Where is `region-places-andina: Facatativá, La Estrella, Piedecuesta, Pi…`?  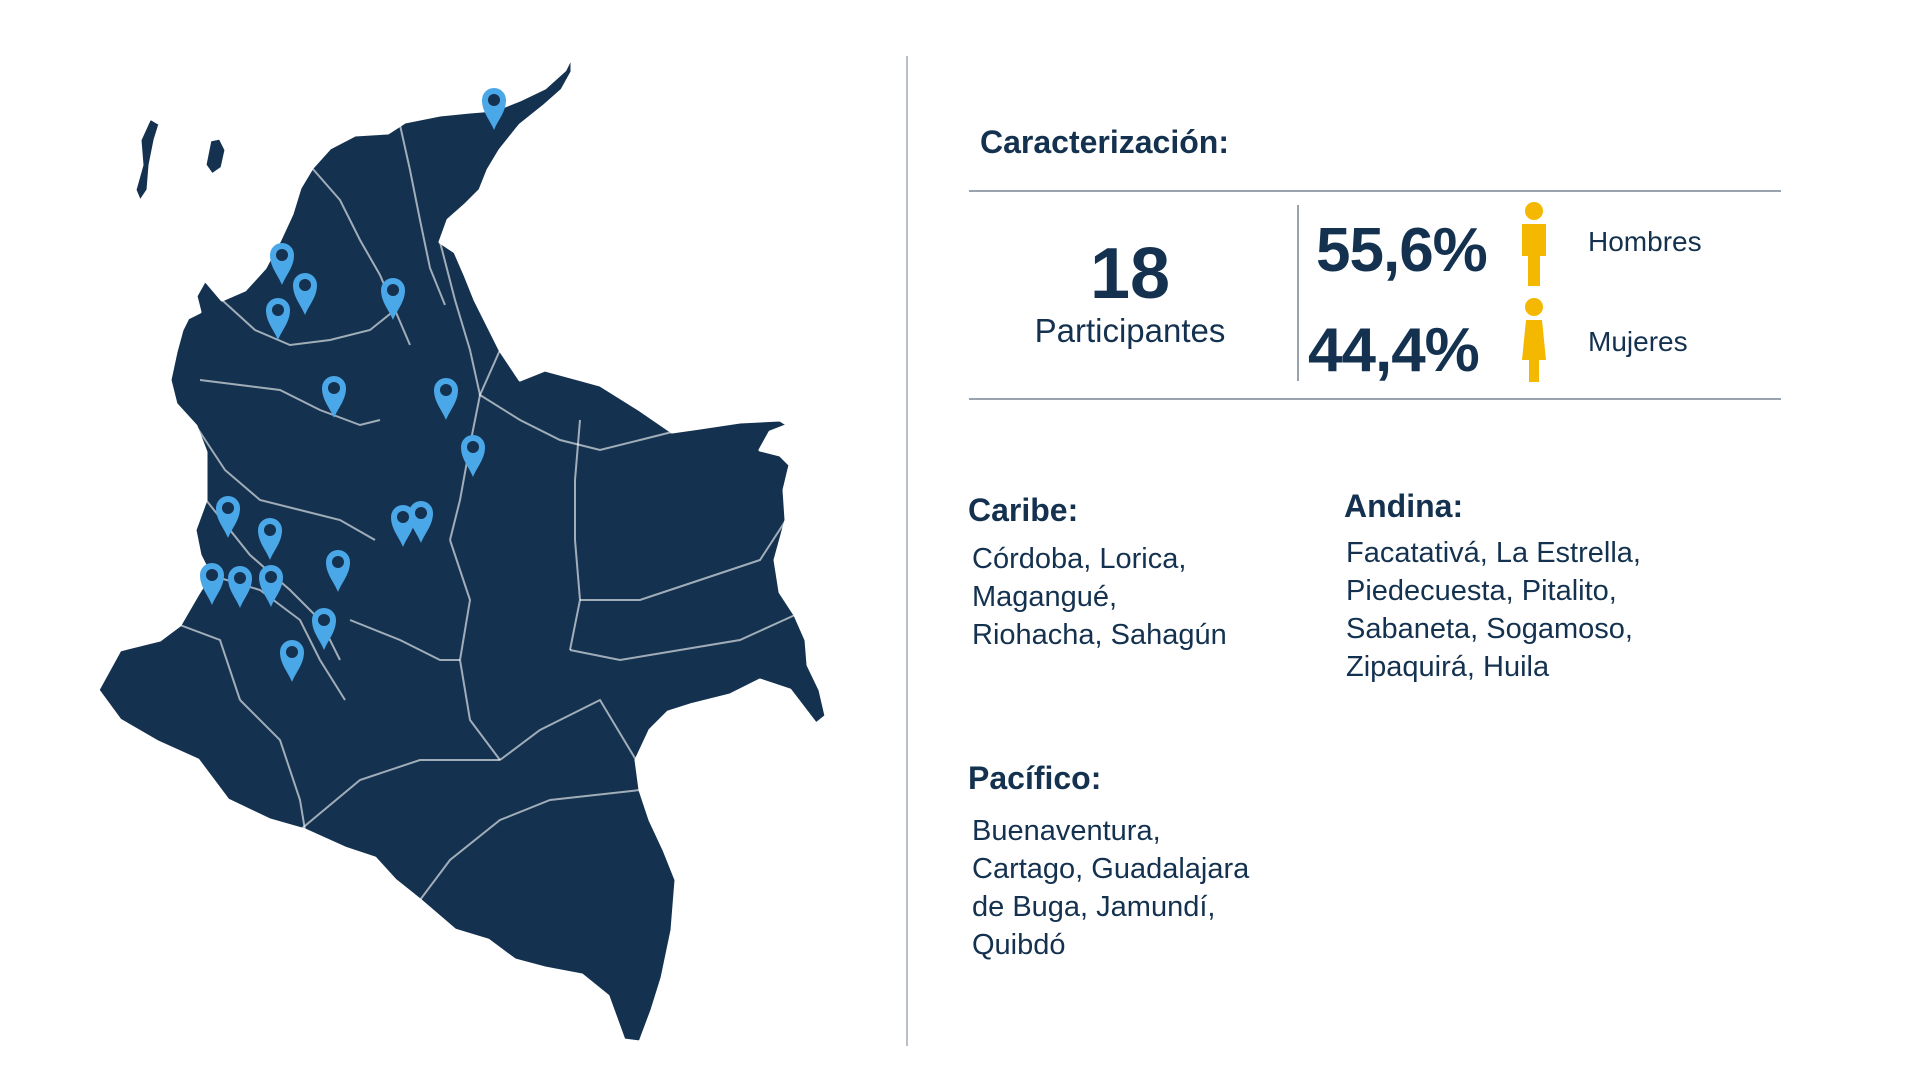 region-places-andina: Facatativá, La Estrella, Piedecuesta, Pi… is located at coordinates (1536, 610).